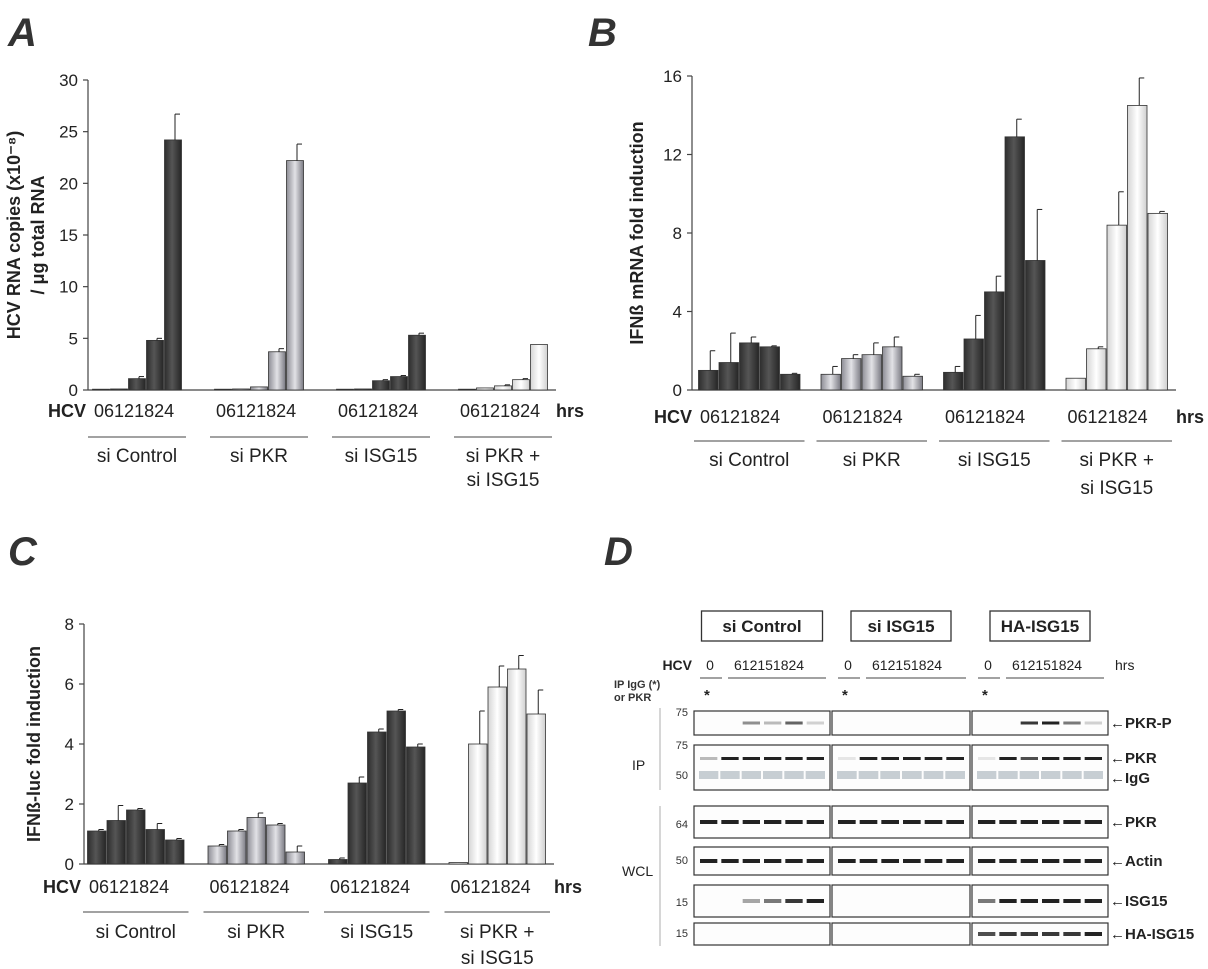  I want to click on group-label: si Control, so click(749, 460).